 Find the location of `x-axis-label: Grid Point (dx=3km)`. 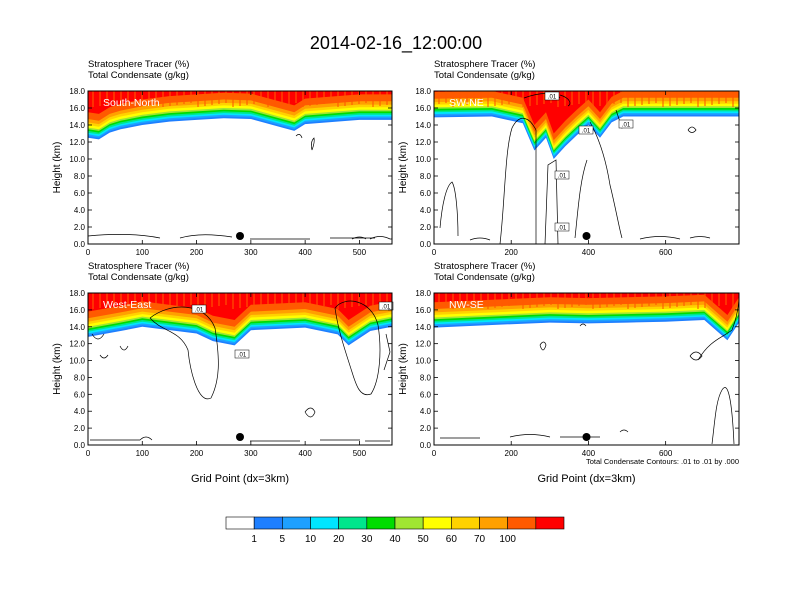

x-axis-label: Grid Point (dx=3km) is located at coordinates (240, 479).